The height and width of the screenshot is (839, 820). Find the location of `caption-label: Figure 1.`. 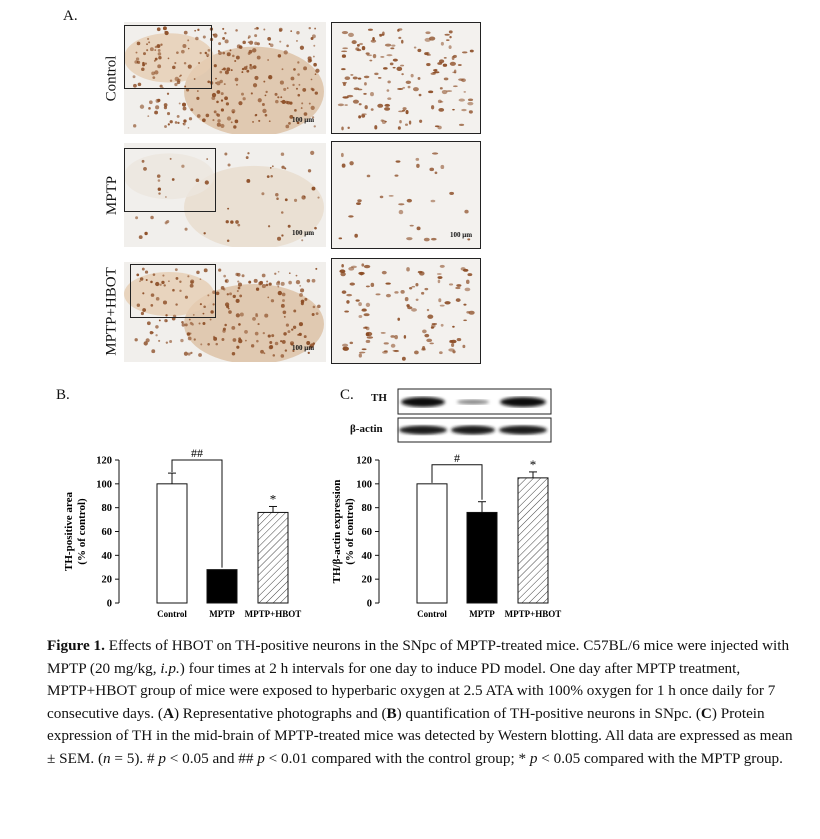

caption-label: Figure 1. is located at coordinates (76, 645).